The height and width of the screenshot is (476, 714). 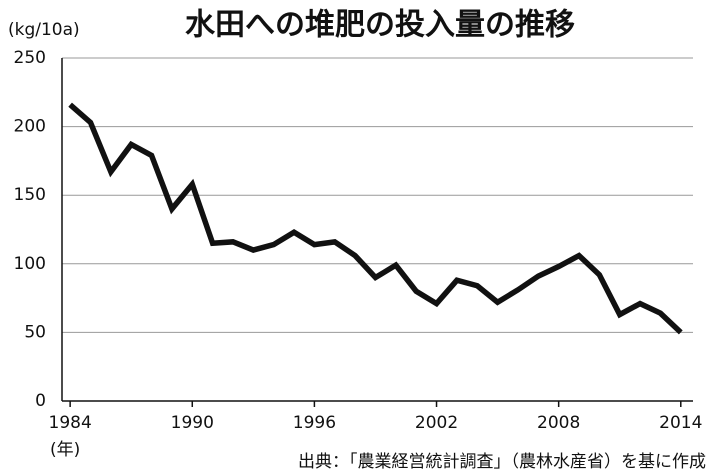 I want to click on y-tick-label: 250, so click(x=30, y=58).